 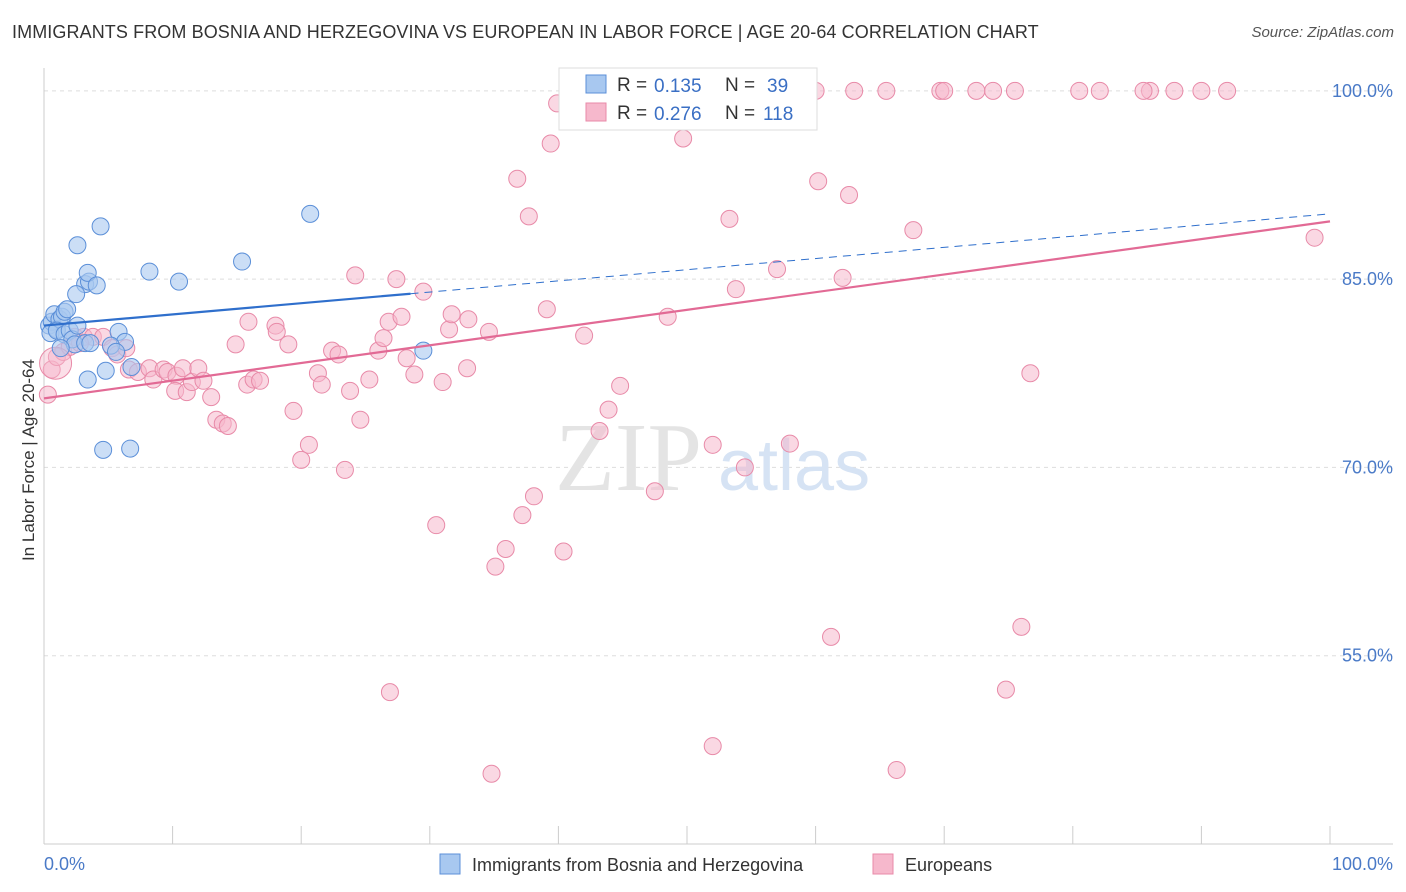 I want to click on bosnia-trend-line-dashed, so click(x=870, y=254).